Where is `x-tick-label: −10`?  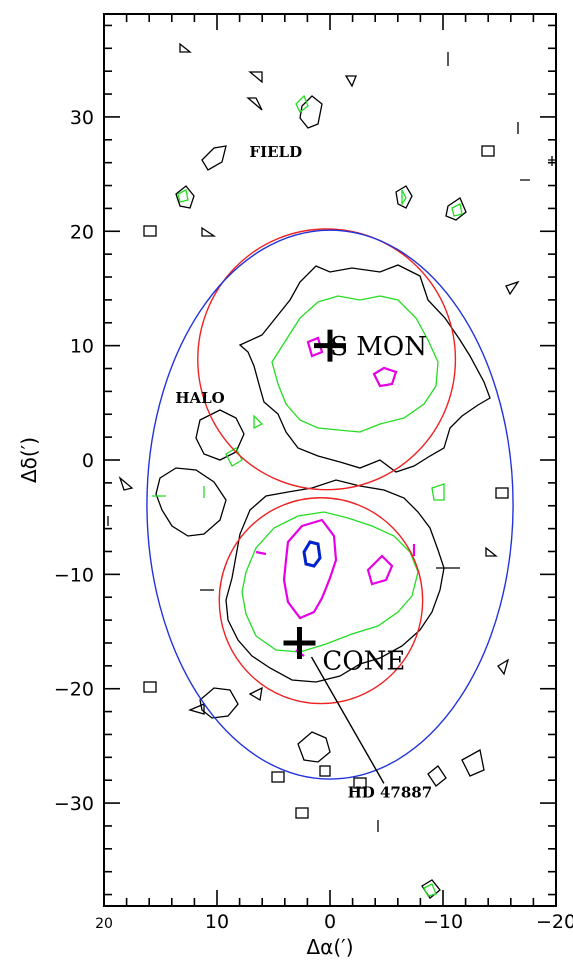 x-tick-label: −10 is located at coordinates (443, 922).